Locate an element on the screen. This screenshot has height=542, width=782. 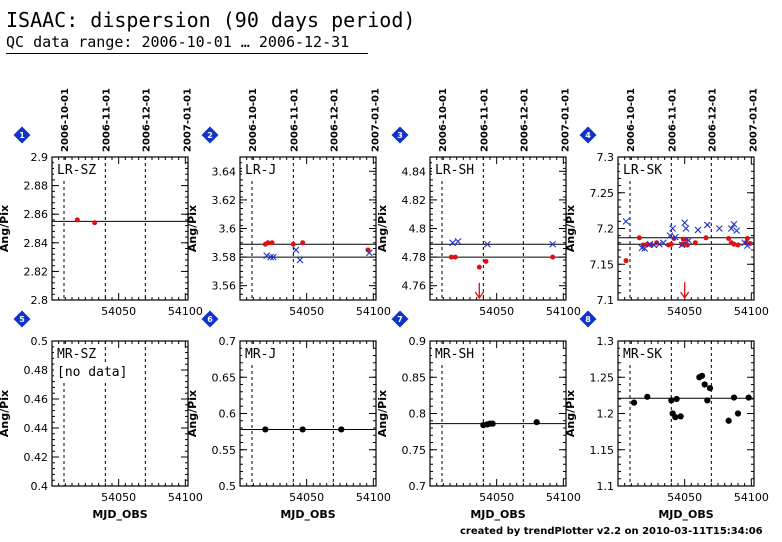
y-tick-label: 4.78 is located at coordinates (414, 257).